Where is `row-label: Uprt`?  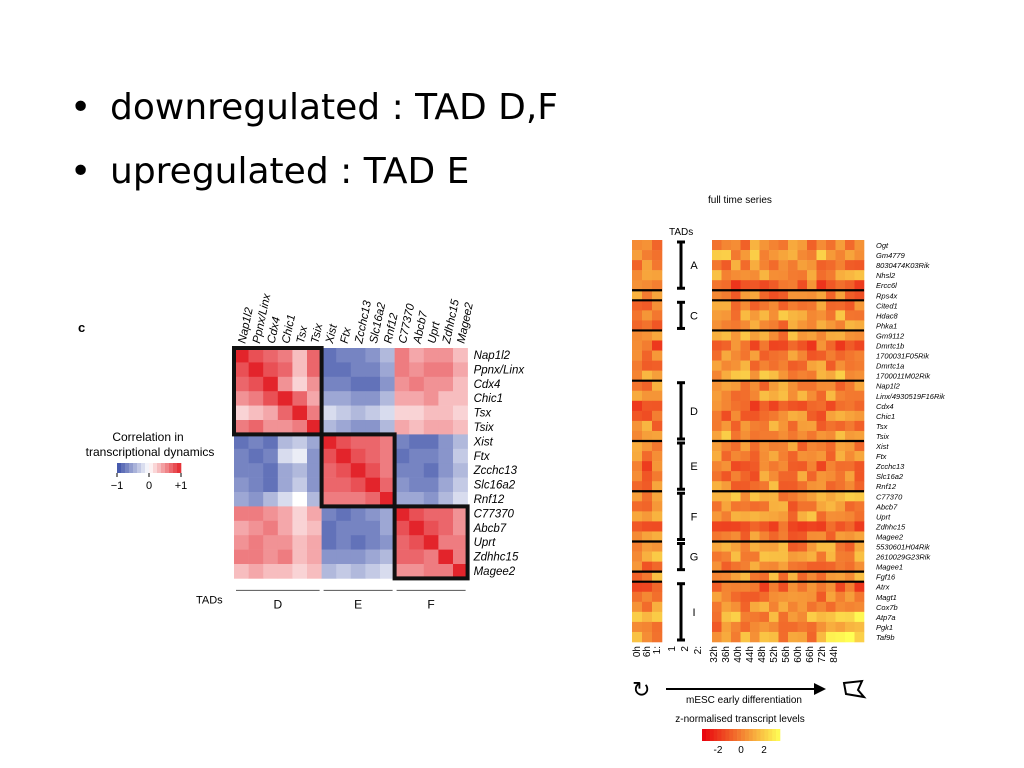 row-label: Uprt is located at coordinates (485, 543).